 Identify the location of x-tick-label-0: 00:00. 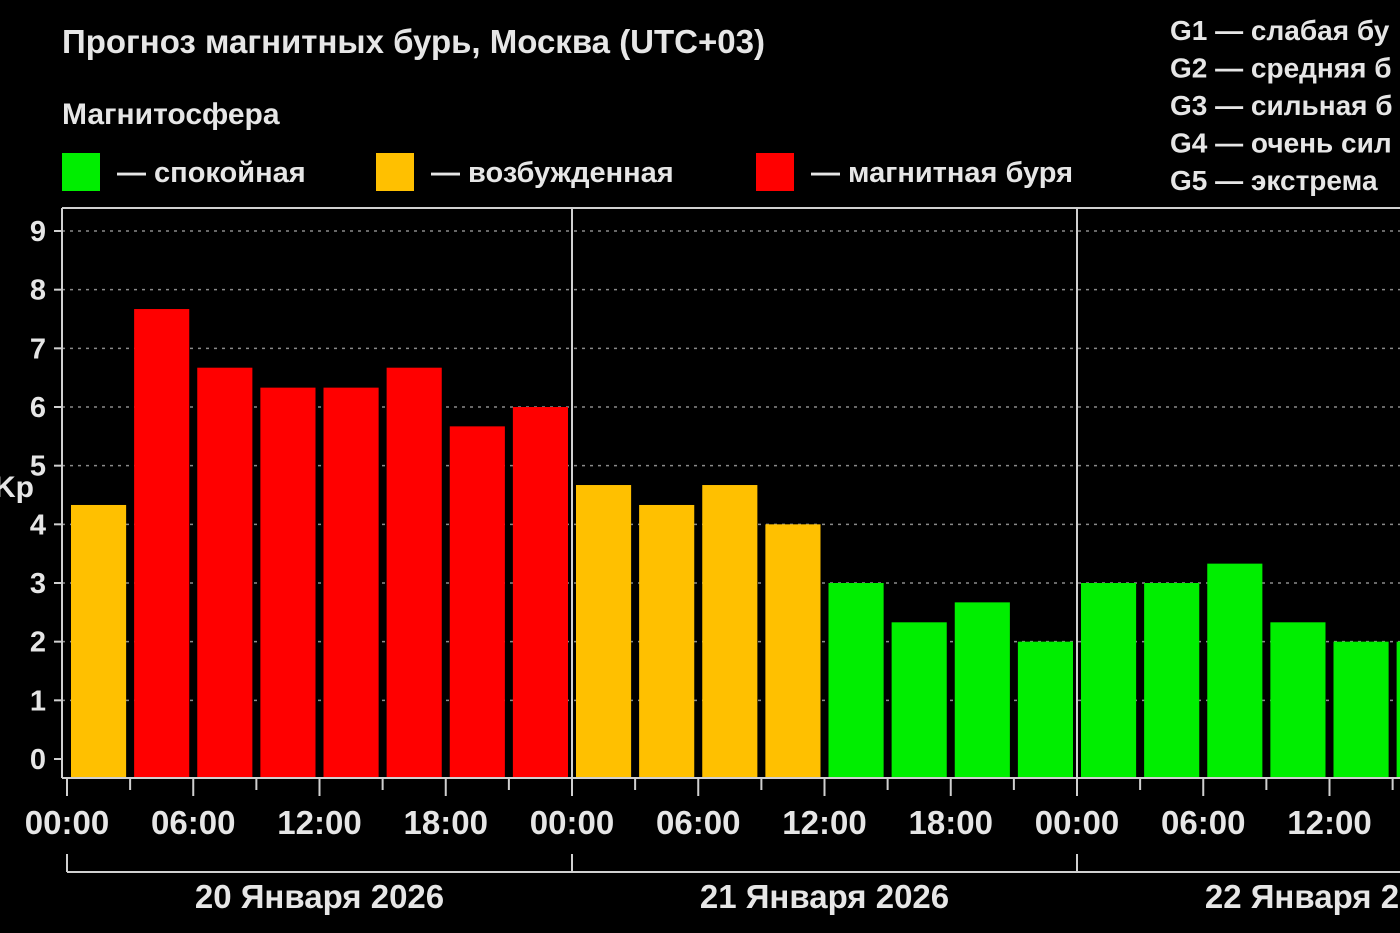
(67, 822).